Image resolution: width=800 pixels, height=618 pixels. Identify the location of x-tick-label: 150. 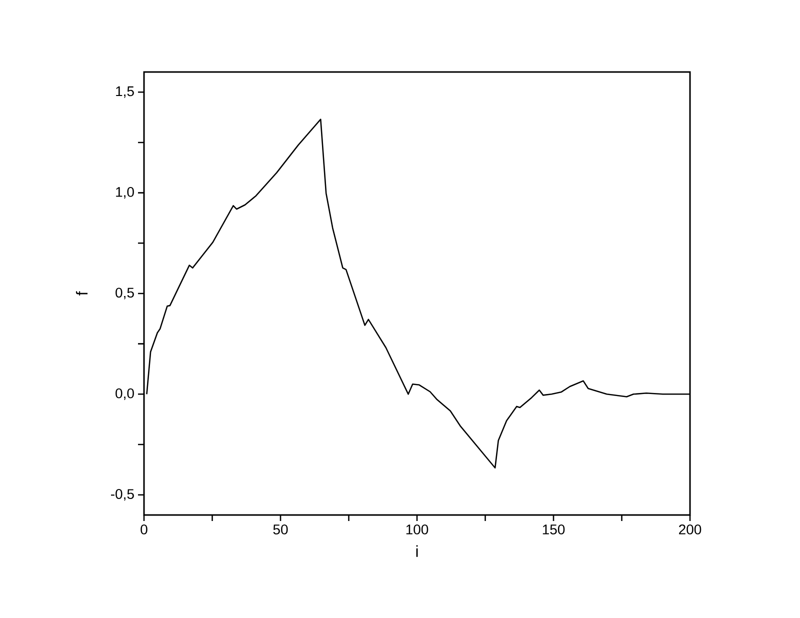
(553, 529).